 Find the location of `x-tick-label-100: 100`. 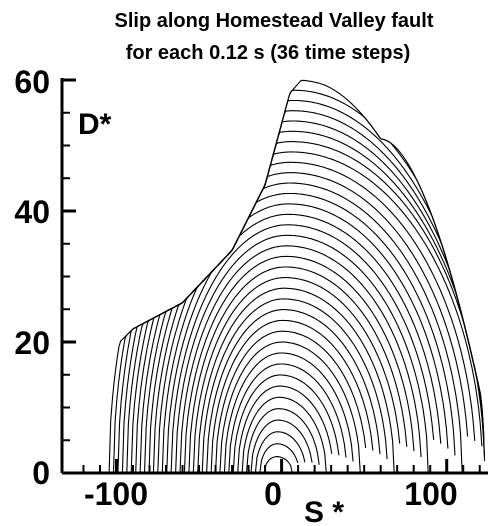

x-tick-label-100: 100 is located at coordinates (430, 494).